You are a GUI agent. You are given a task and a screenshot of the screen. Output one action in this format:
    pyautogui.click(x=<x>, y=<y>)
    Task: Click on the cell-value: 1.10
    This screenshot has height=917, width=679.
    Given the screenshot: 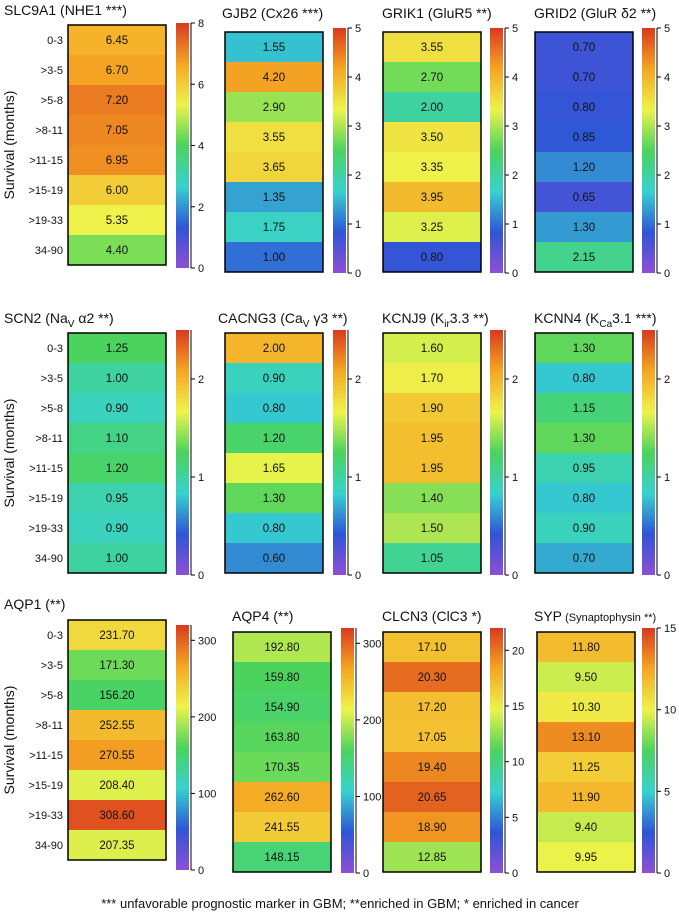 What is the action you would take?
    pyautogui.click(x=117, y=439)
    